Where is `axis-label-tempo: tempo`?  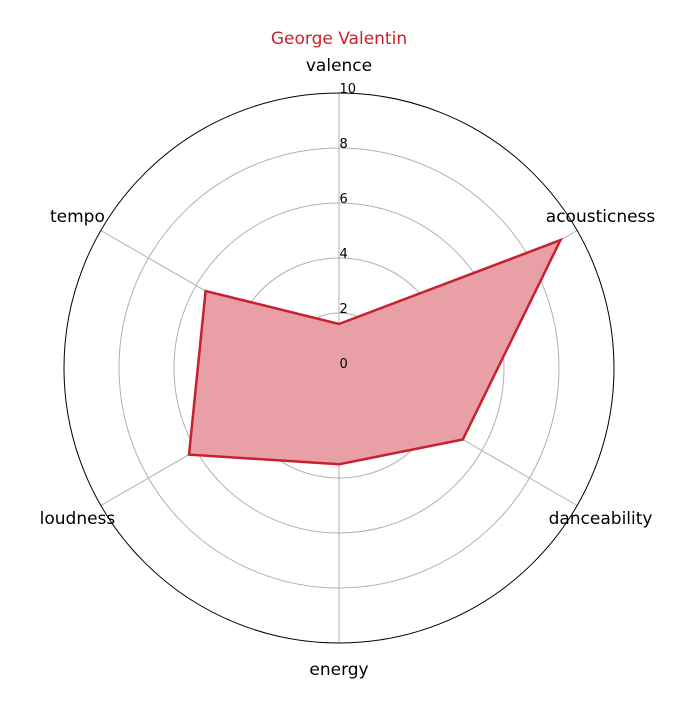 axis-label-tempo: tempo is located at coordinates (77, 217).